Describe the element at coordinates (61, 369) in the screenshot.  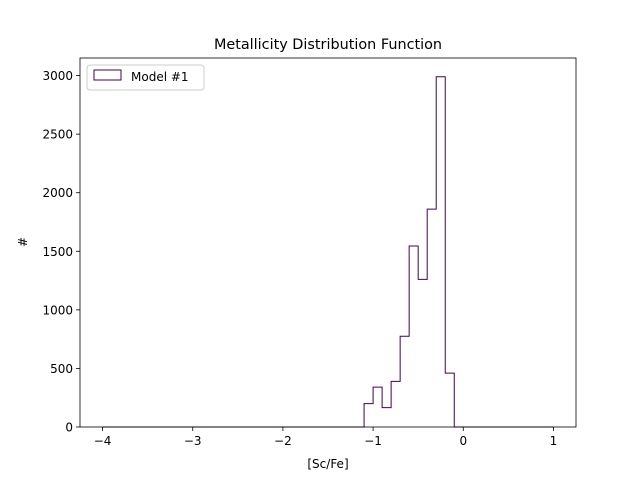
I see `y-tick-label: 500` at that location.